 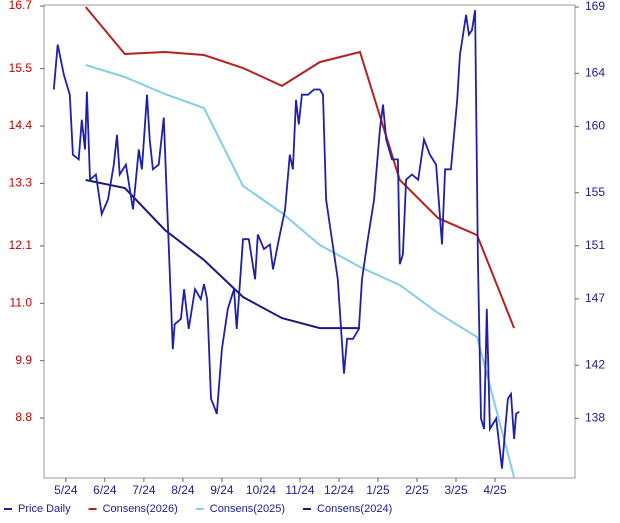 I want to click on y-tick-label: 14.4, so click(x=21, y=125).